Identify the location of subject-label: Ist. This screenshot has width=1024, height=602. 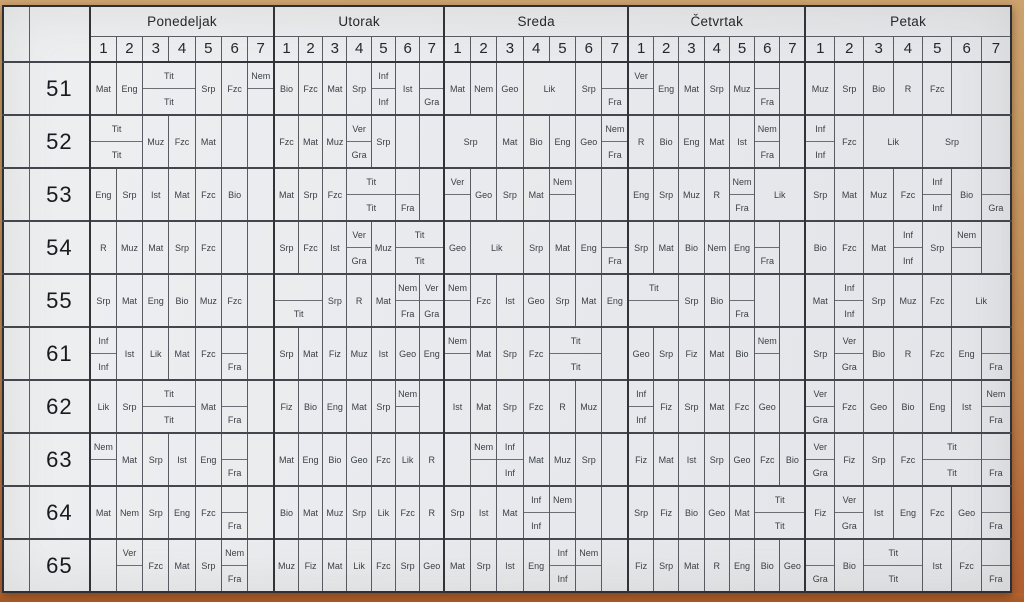
(878, 512).